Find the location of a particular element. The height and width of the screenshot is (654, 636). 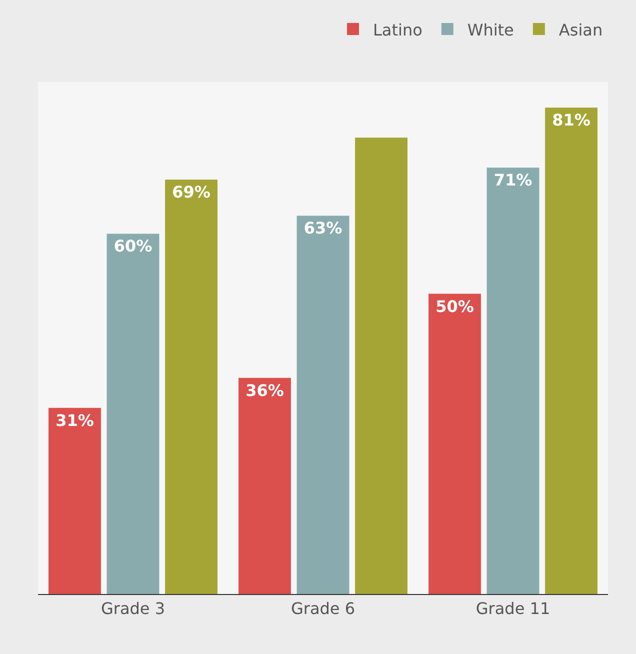

legend-label: White is located at coordinates (490, 30).